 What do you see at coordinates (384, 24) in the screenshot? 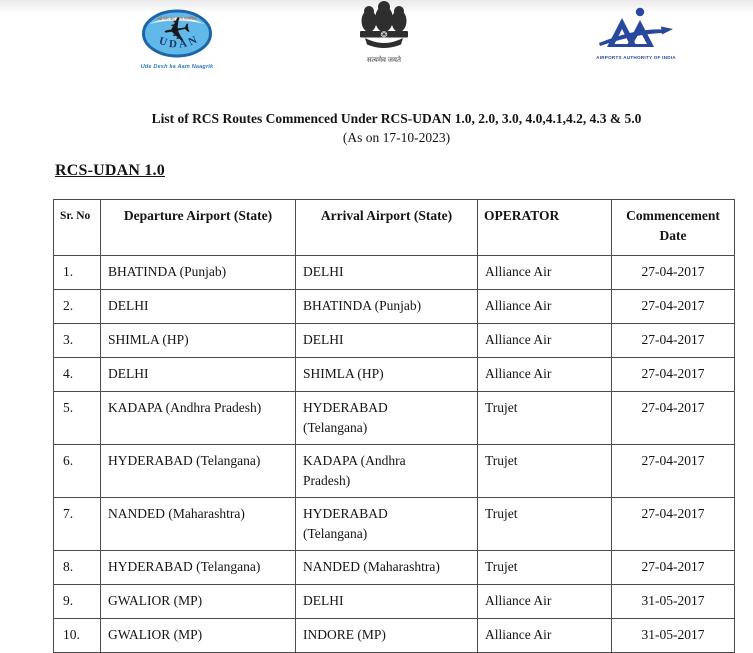
I see `lion-capital-icon` at bounding box center [384, 24].